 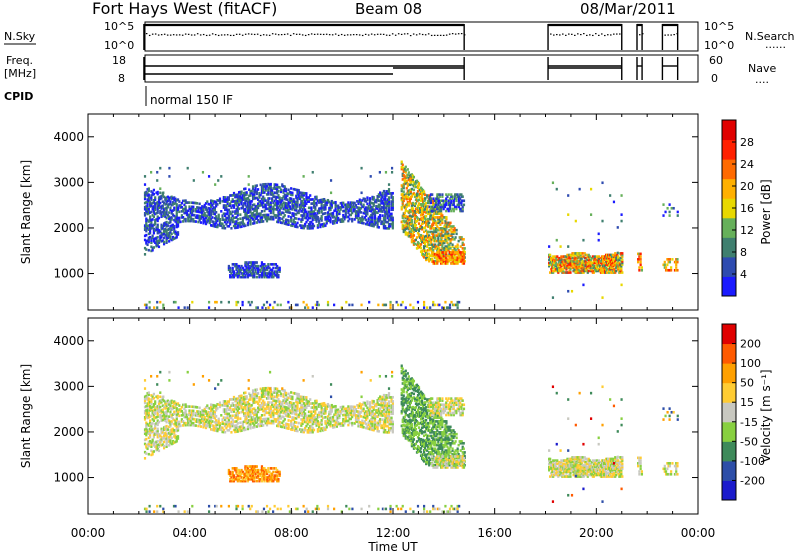 What do you see at coordinates (191, 100) in the screenshot?
I see `cpid-mode: normal 150 IF` at bounding box center [191, 100].